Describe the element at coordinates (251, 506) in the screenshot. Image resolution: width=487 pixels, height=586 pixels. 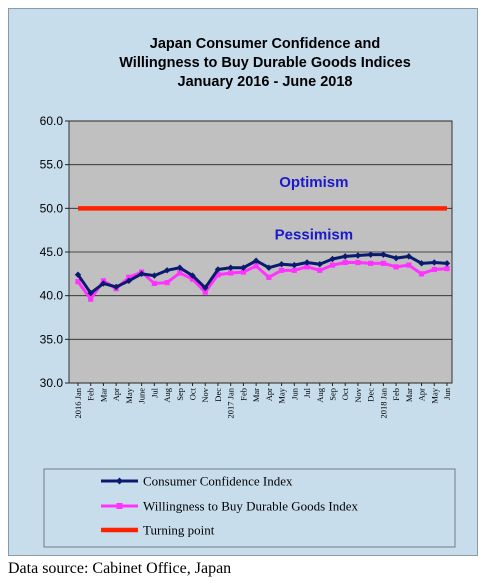
I see `legend-label: Willingness to Buy Durable Goods Index` at that location.